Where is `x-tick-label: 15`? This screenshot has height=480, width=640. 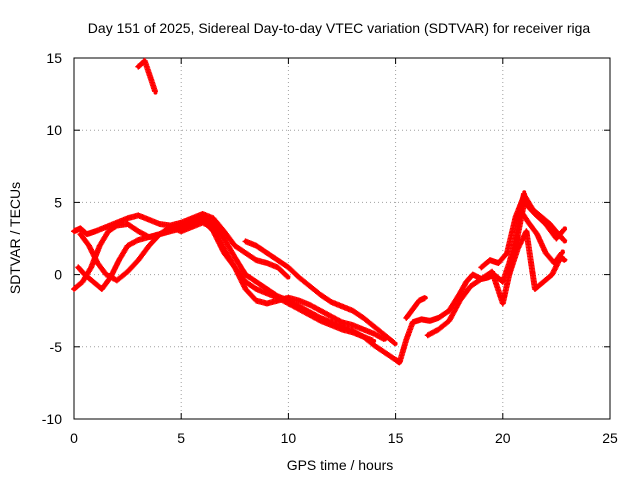 x-tick-label: 15 is located at coordinates (396, 438).